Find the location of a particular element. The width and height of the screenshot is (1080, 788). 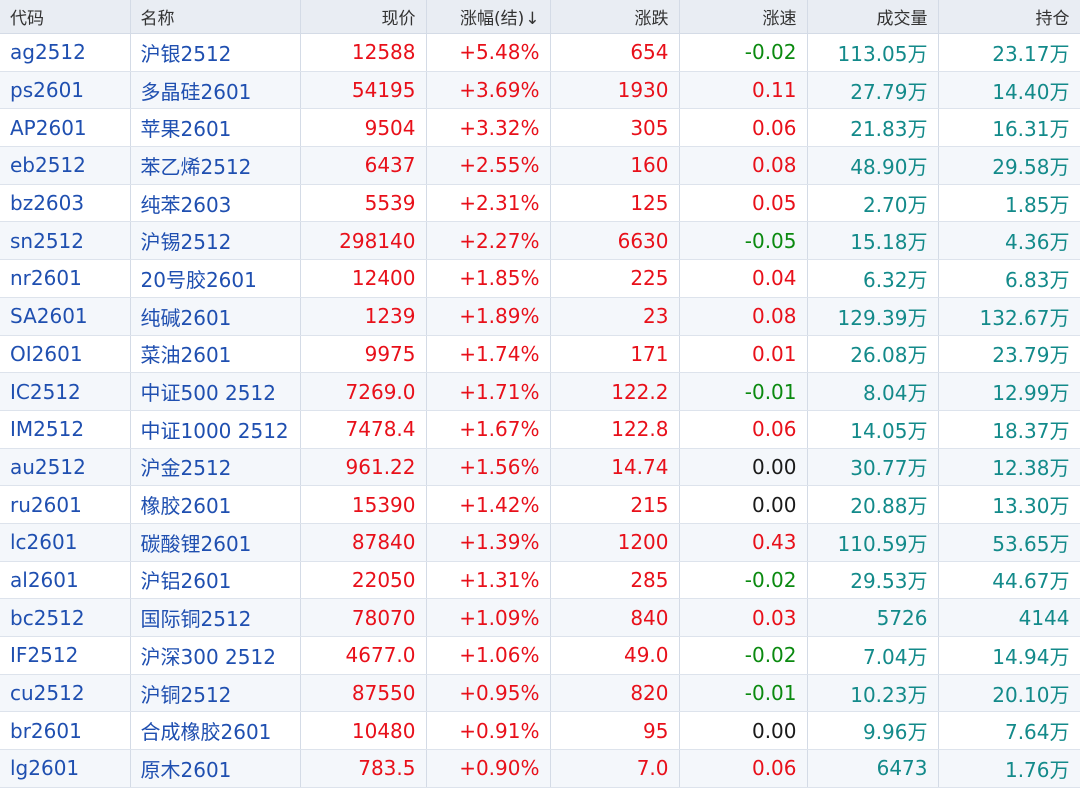

cell-speed: 0.04 is located at coordinates (743, 278).